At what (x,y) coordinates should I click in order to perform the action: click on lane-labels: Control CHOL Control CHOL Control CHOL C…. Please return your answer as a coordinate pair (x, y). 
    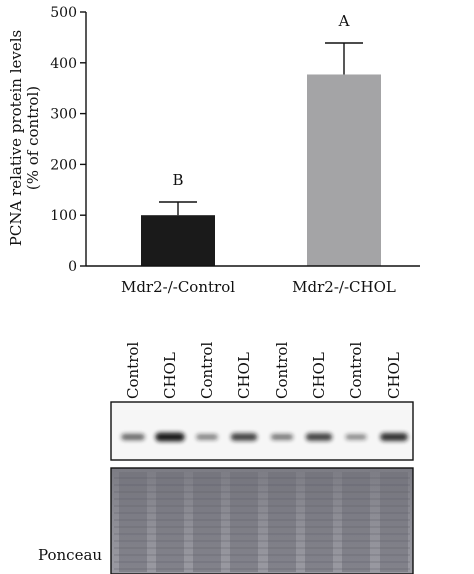
    Looking at the image, I should click on (263, 370).